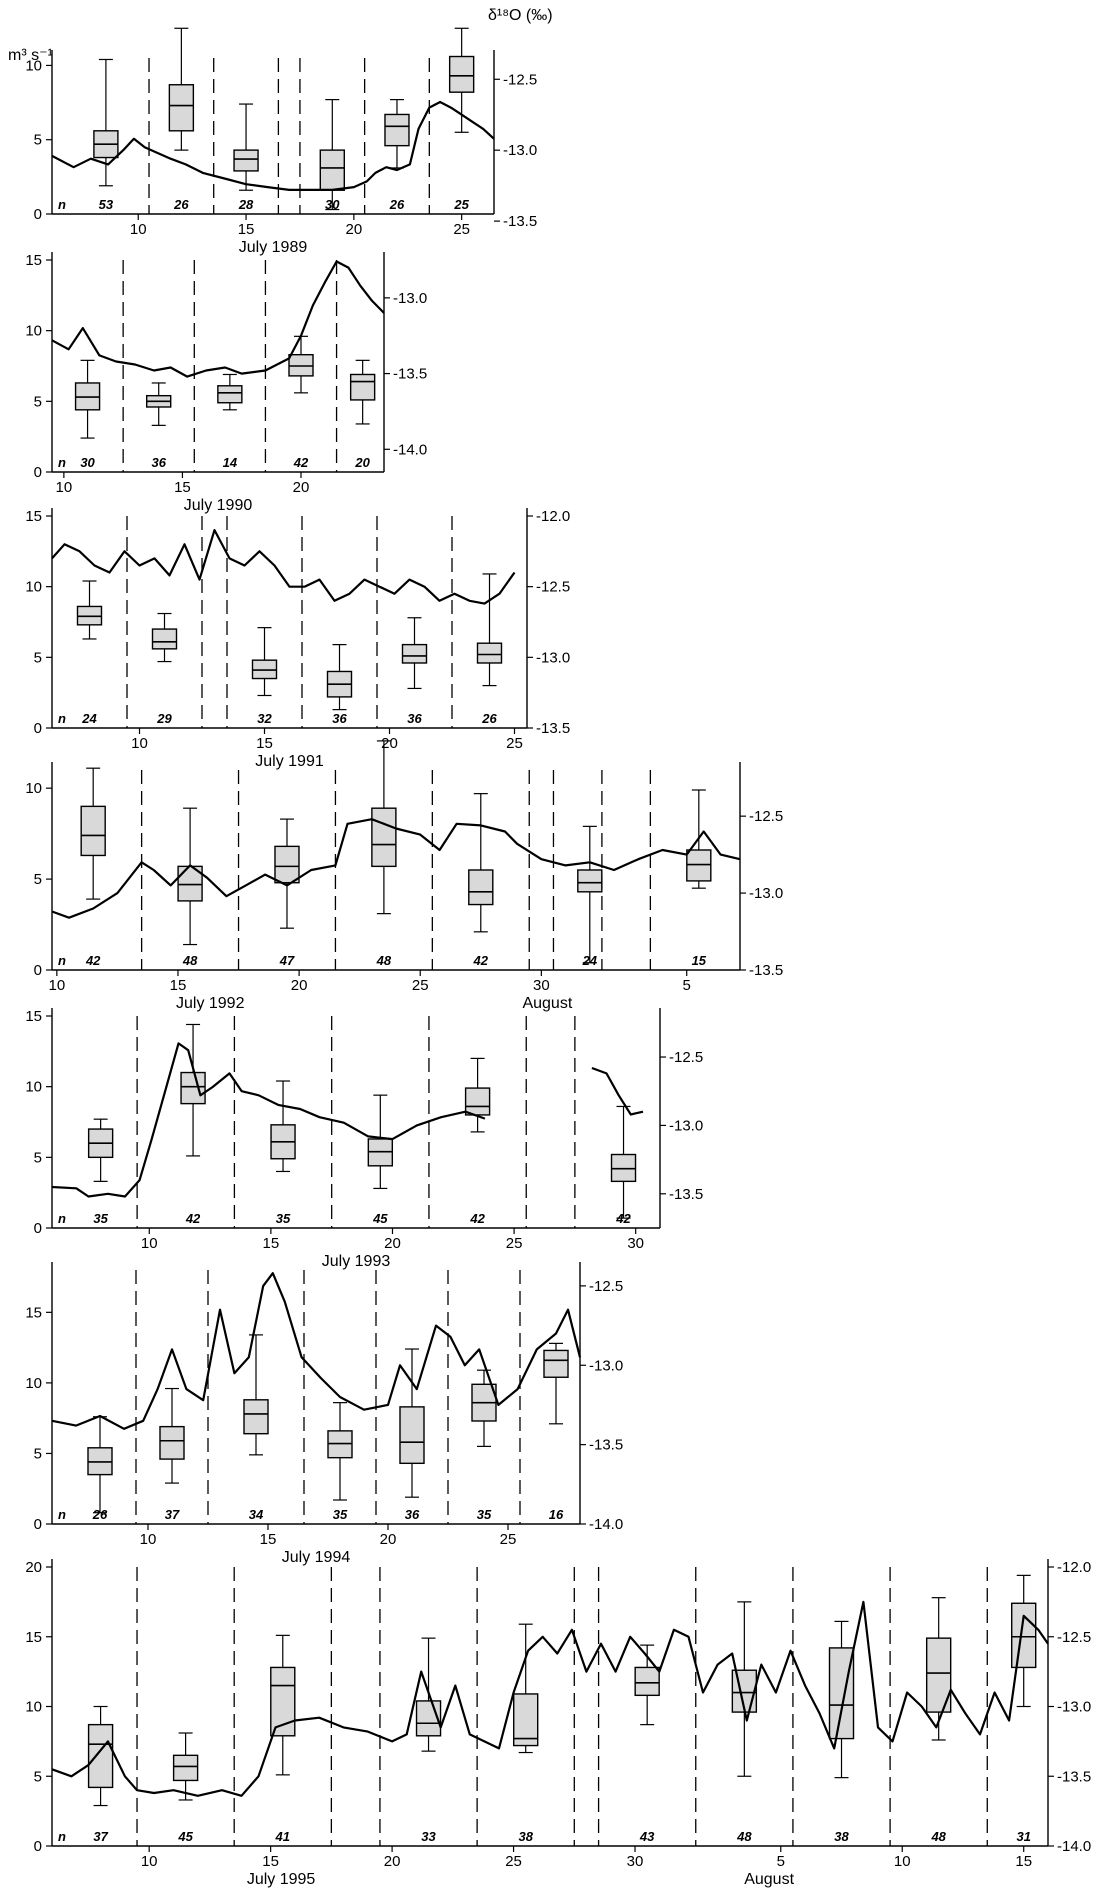 This screenshot has width=1102, height=1897. What do you see at coordinates (30, 55) in the screenshot?
I see `left-axis-unit: m³ s⁻¹` at bounding box center [30, 55].